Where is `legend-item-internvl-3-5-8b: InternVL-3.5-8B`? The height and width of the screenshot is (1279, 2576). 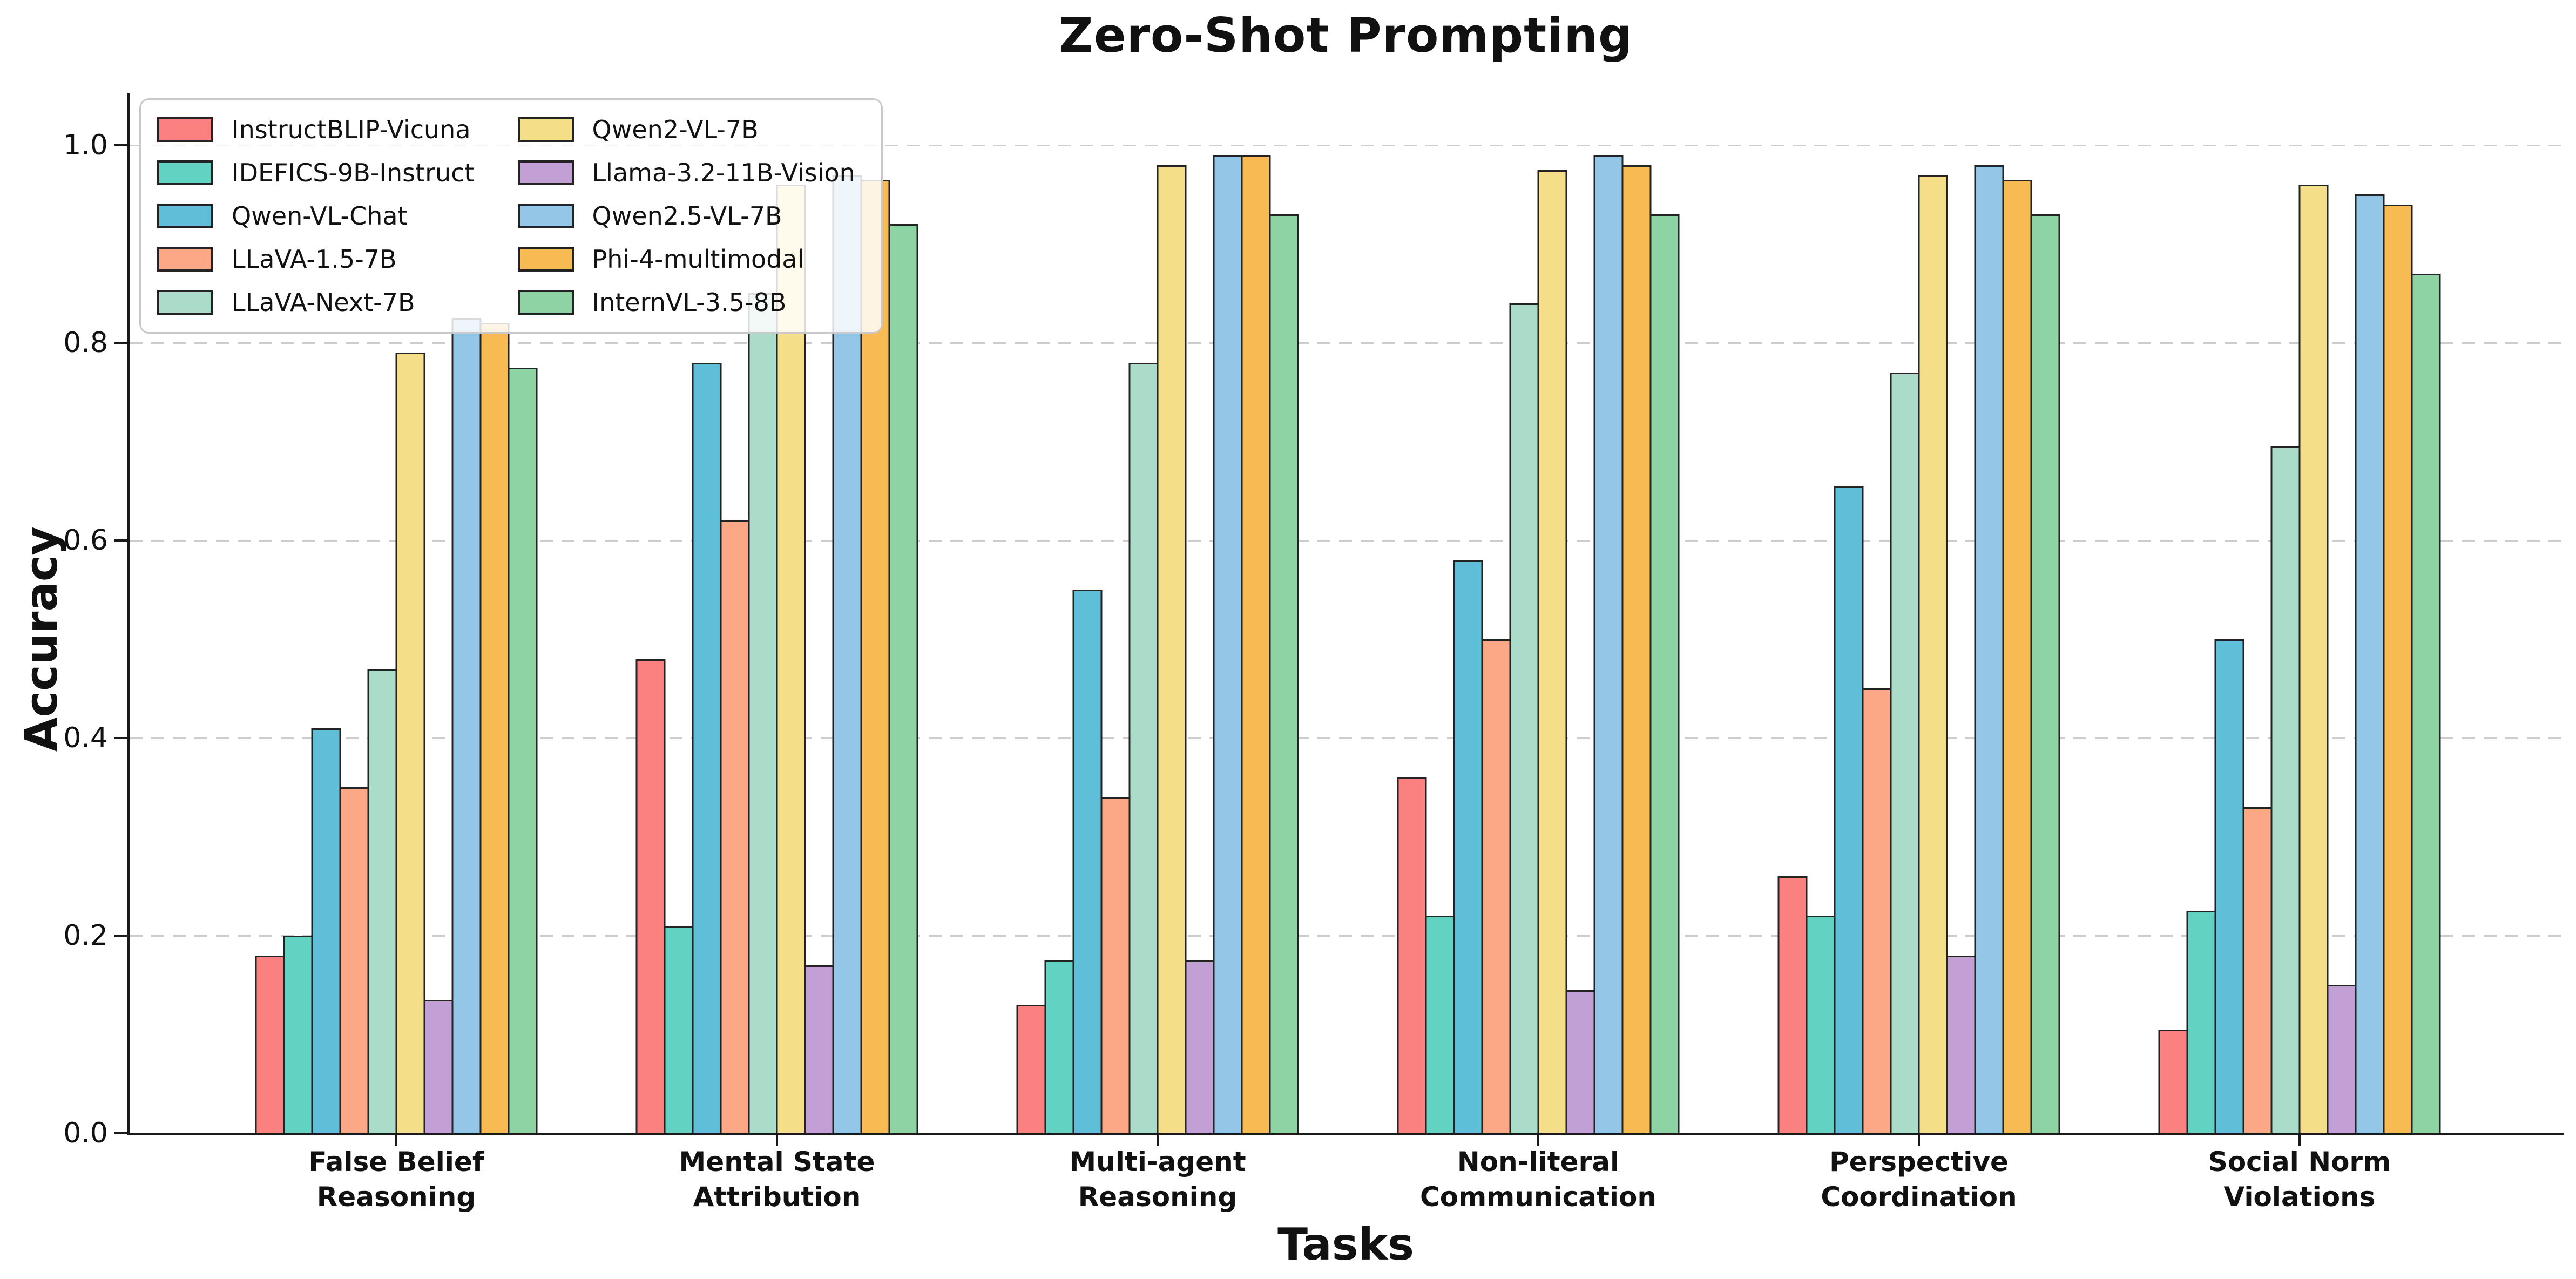
legend-item-internvl-3-5-8b: InternVL-3.5-8B is located at coordinates (686, 302).